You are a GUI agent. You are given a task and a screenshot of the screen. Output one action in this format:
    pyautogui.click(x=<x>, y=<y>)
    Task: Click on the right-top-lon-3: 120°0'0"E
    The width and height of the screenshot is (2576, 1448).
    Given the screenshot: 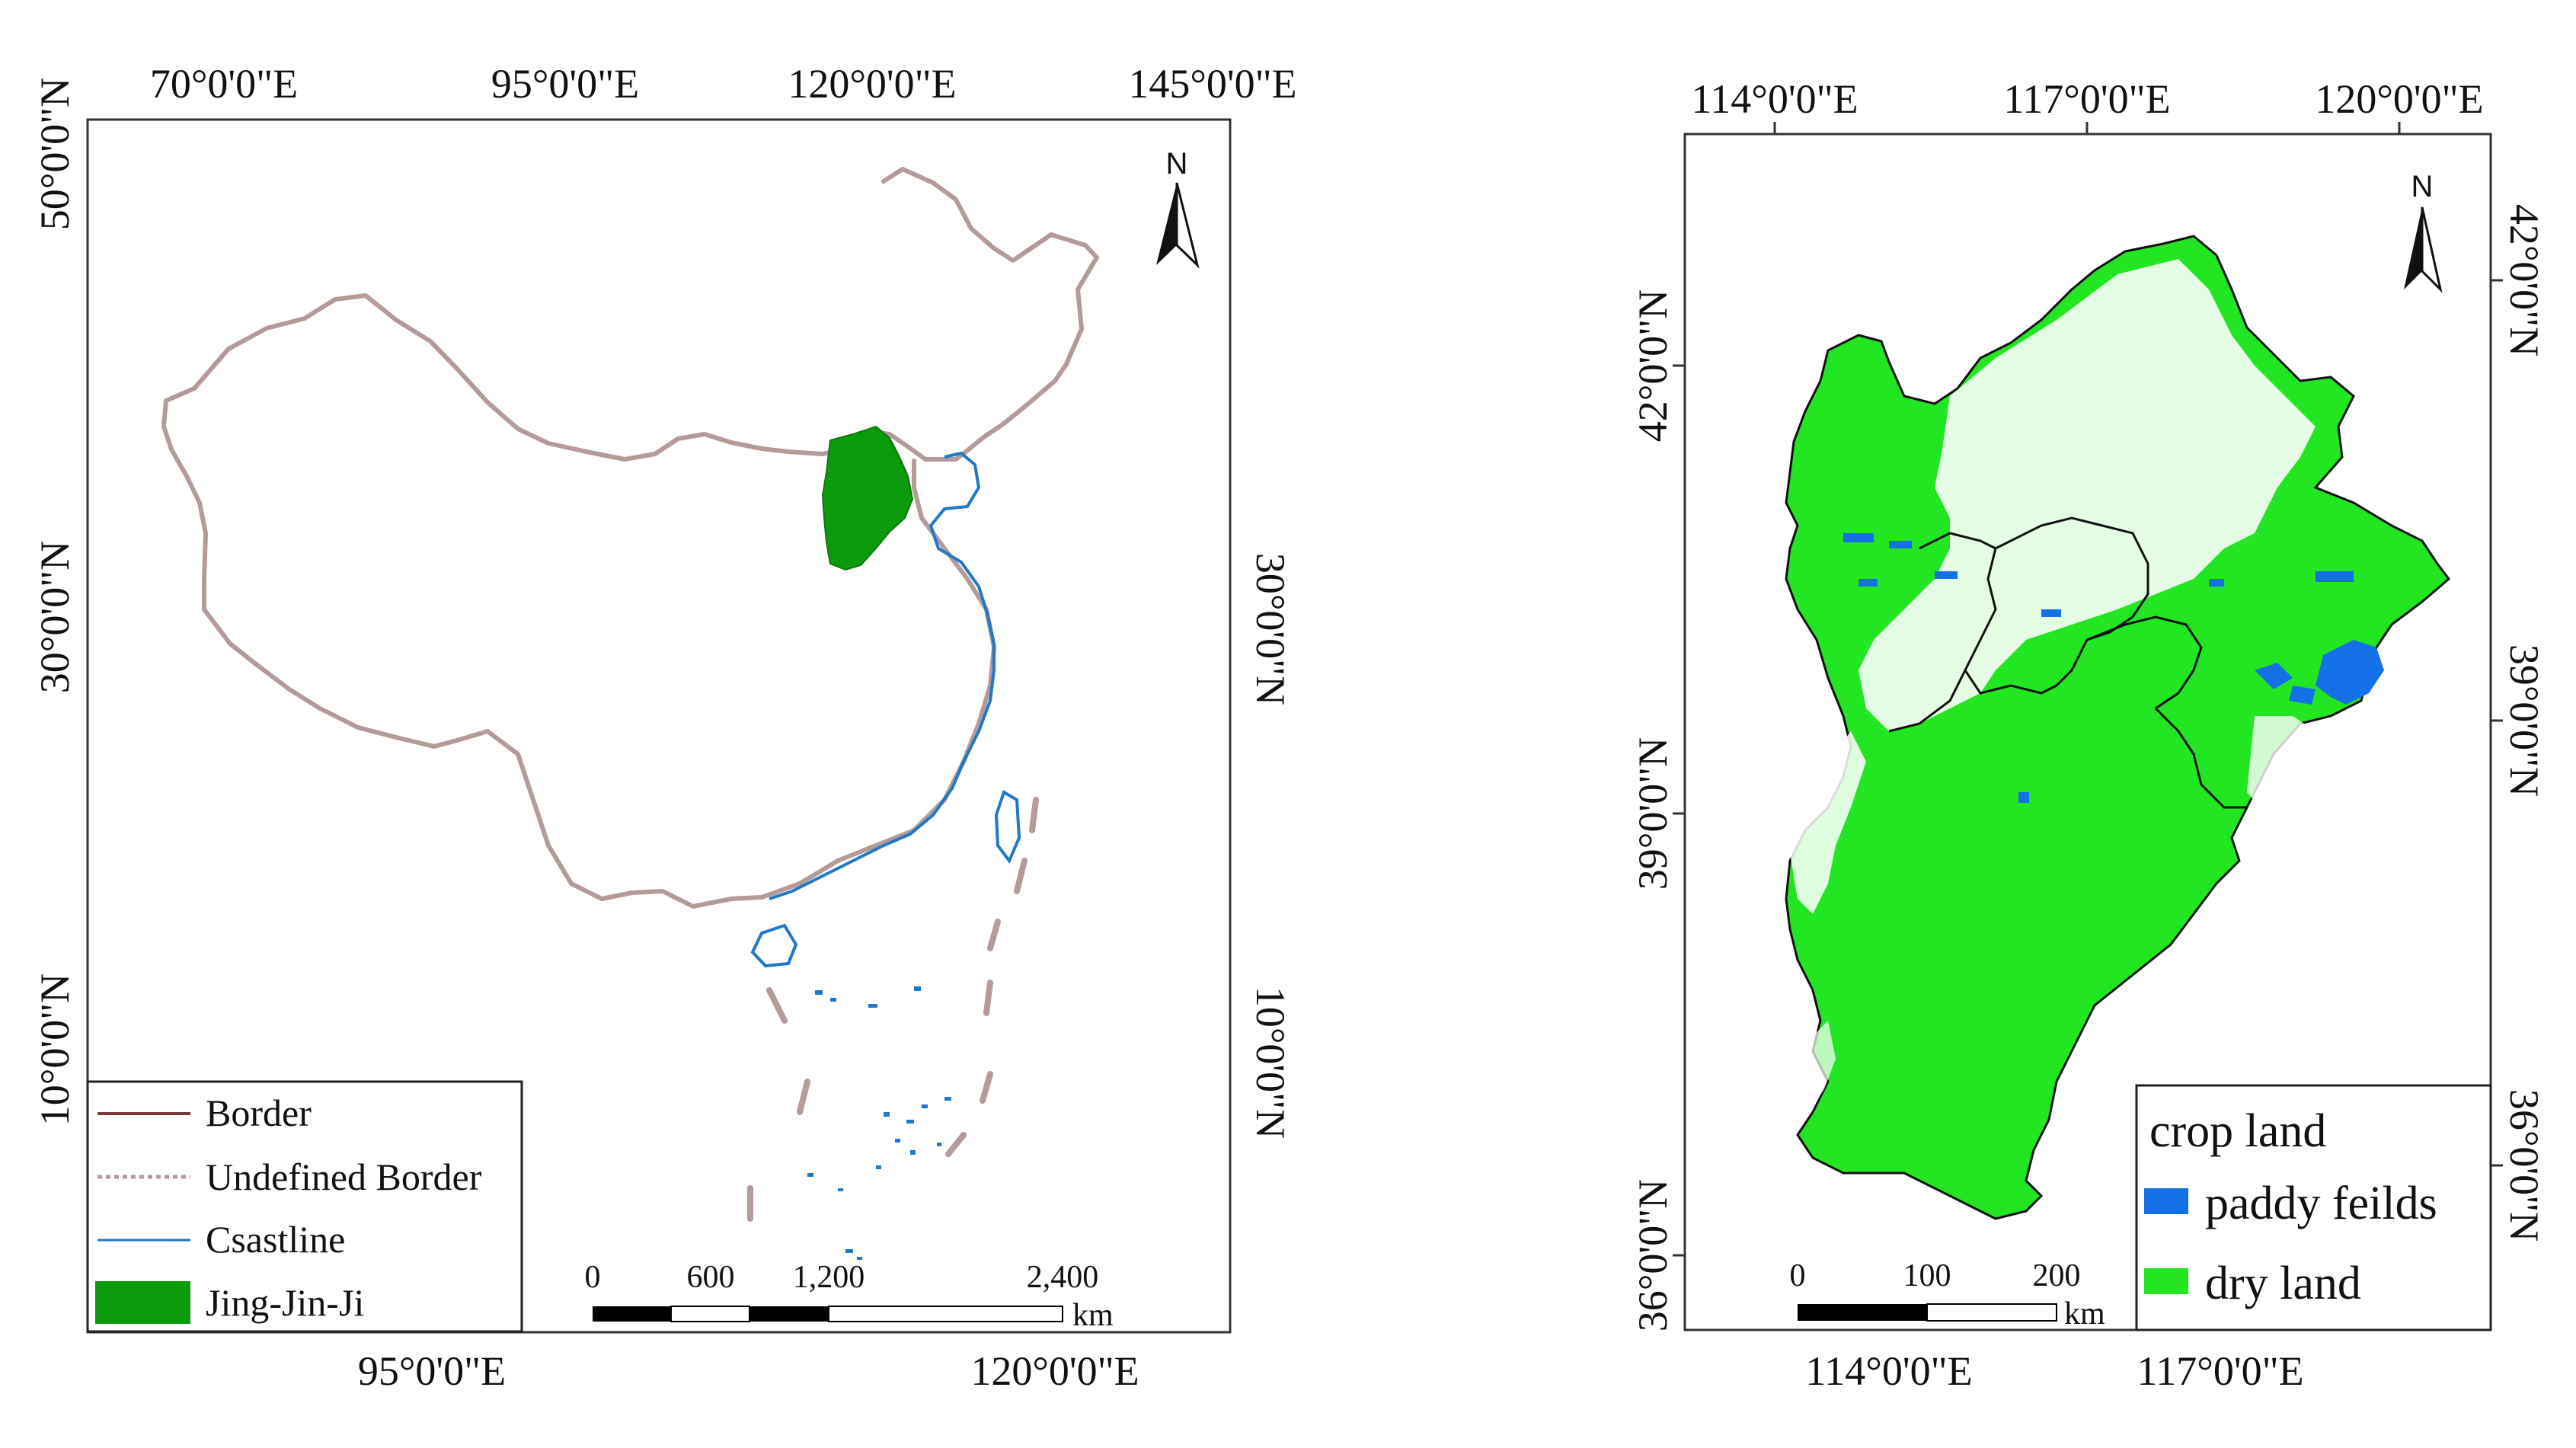 What is the action you would take?
    pyautogui.click(x=2399, y=99)
    